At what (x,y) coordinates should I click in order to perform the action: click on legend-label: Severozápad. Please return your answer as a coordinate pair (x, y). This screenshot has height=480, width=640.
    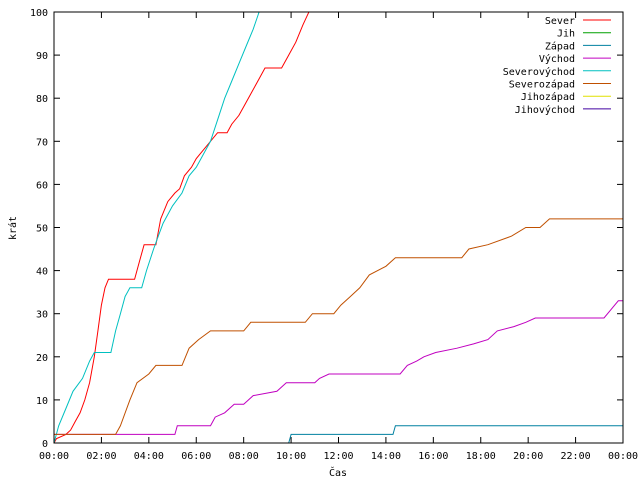
    Looking at the image, I should click on (542, 85).